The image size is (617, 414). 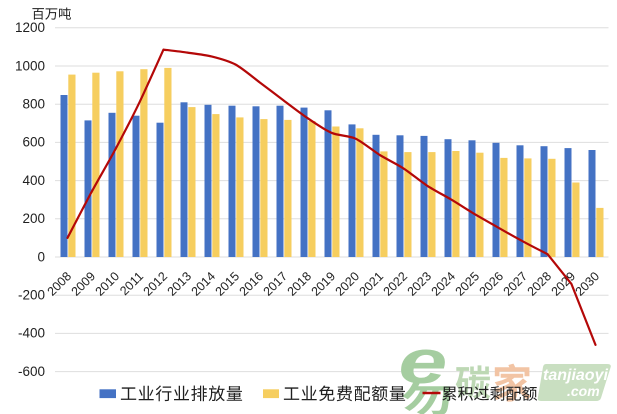 I want to click on svg-text: tanjiaoyi, so click(x=575, y=375).